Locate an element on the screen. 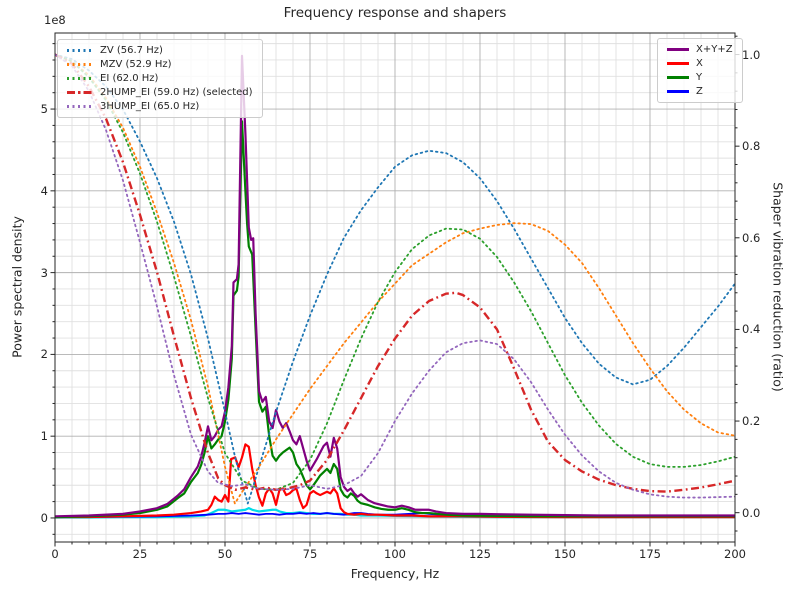 This screenshot has width=800, height=600. y-right-tick-label: 0.2 is located at coordinates (751, 421).